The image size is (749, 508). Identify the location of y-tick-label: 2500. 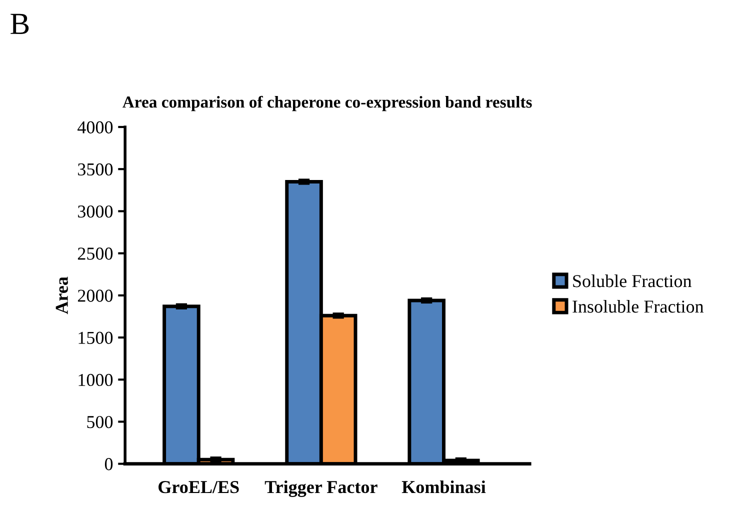
(95, 254).